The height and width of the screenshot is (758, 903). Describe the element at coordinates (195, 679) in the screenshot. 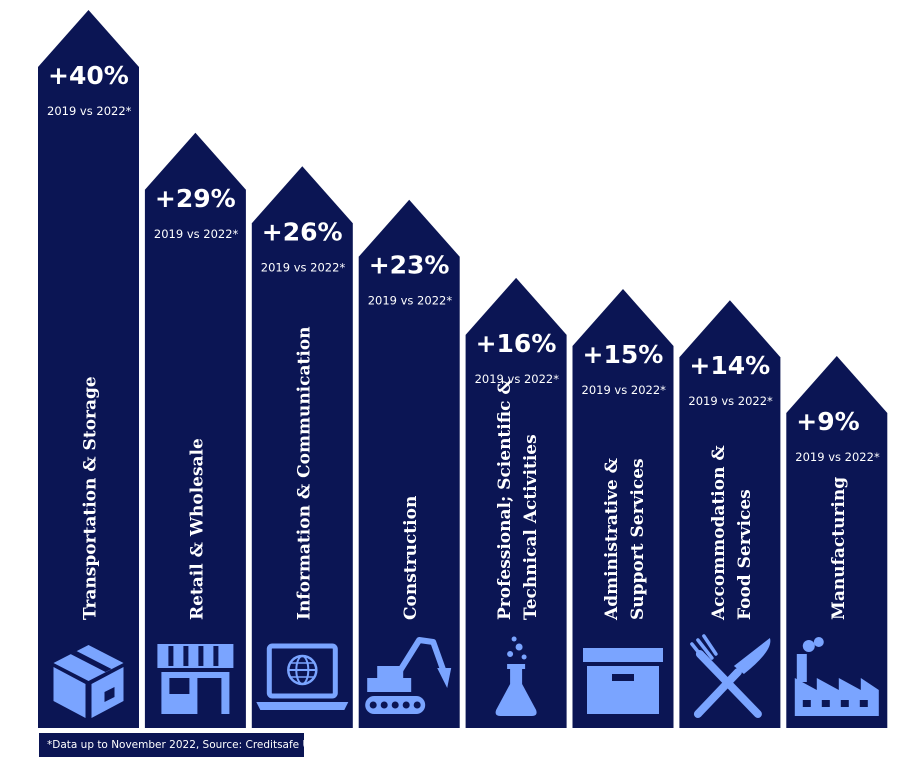

I see `storefront-icon` at that location.